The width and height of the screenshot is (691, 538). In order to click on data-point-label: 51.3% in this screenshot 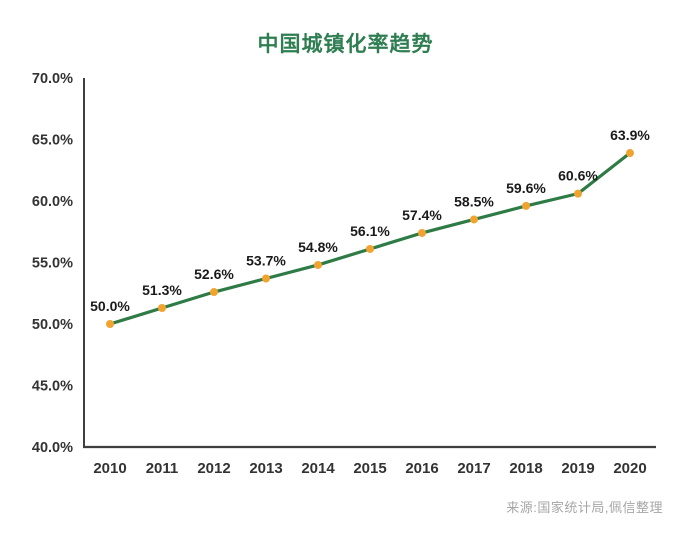, I will do `click(162, 290)`.